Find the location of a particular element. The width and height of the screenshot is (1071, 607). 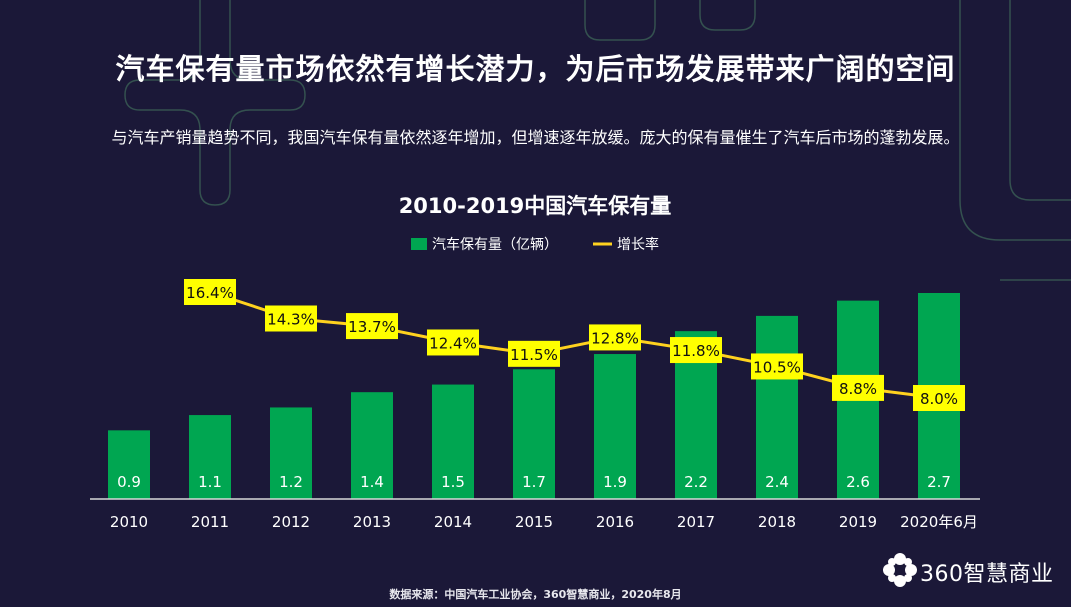

bar-2012 is located at coordinates (291, 453).